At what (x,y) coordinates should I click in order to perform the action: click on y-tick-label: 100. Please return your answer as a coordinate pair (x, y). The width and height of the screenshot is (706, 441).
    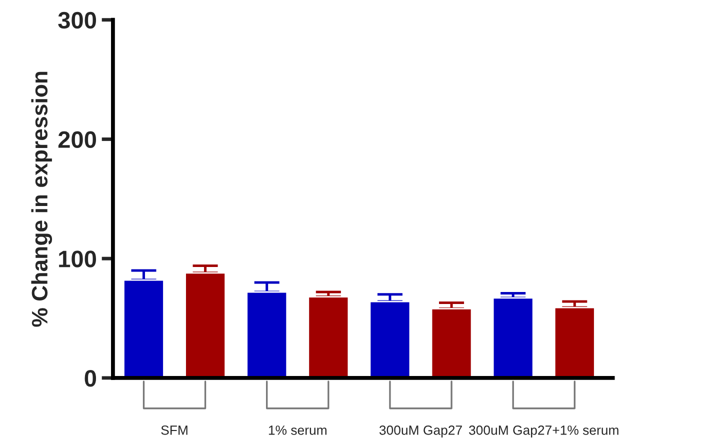
    Looking at the image, I should click on (77, 259).